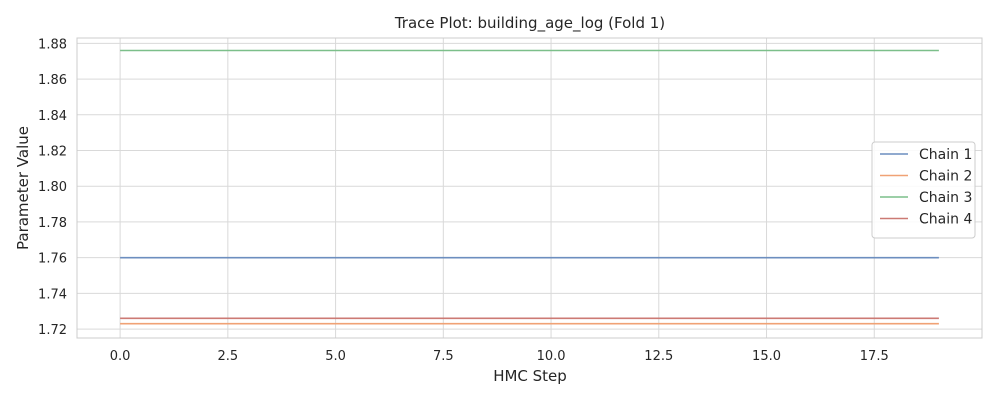 The image size is (1000, 400). I want to click on legend-label: Chain 3, so click(945, 198).